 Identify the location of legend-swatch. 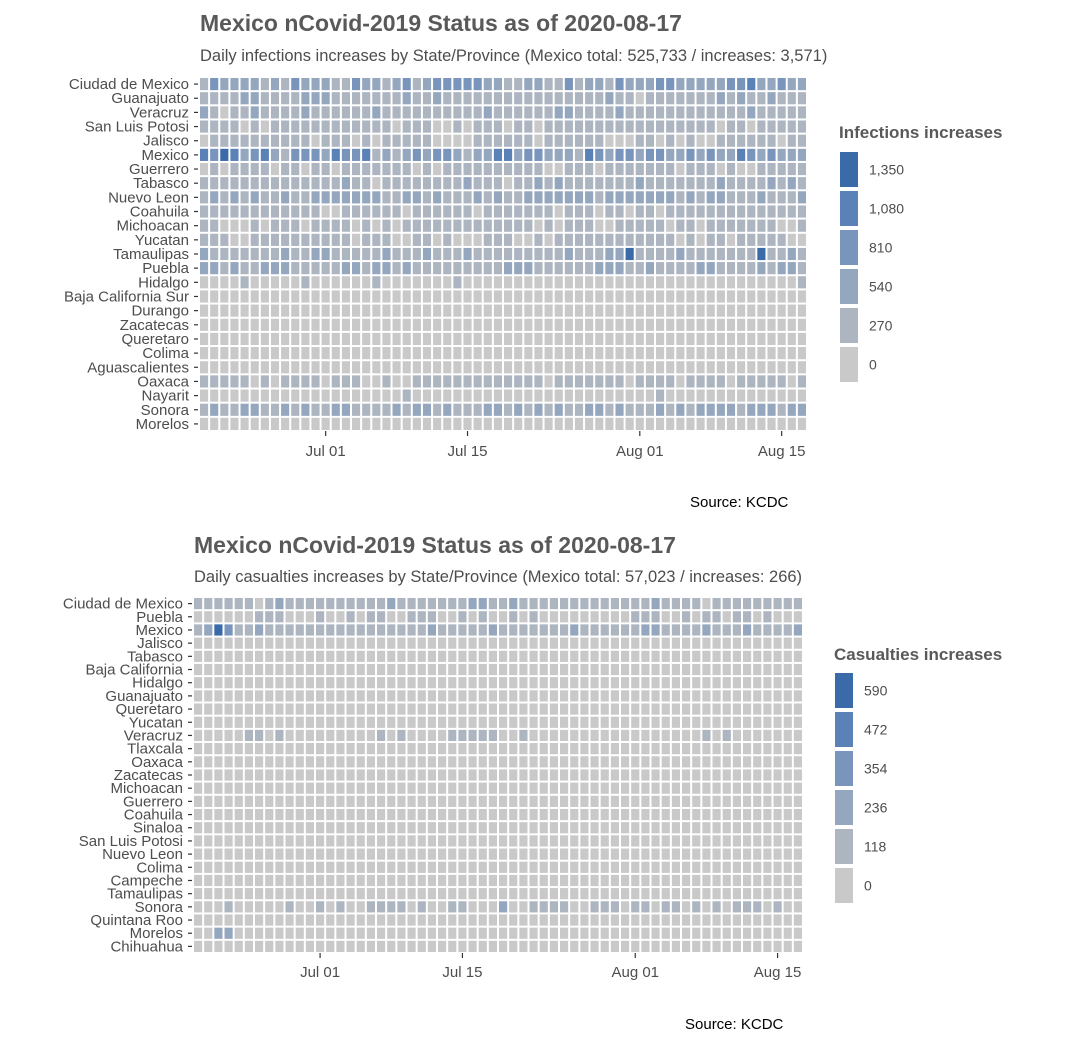
(849, 364).